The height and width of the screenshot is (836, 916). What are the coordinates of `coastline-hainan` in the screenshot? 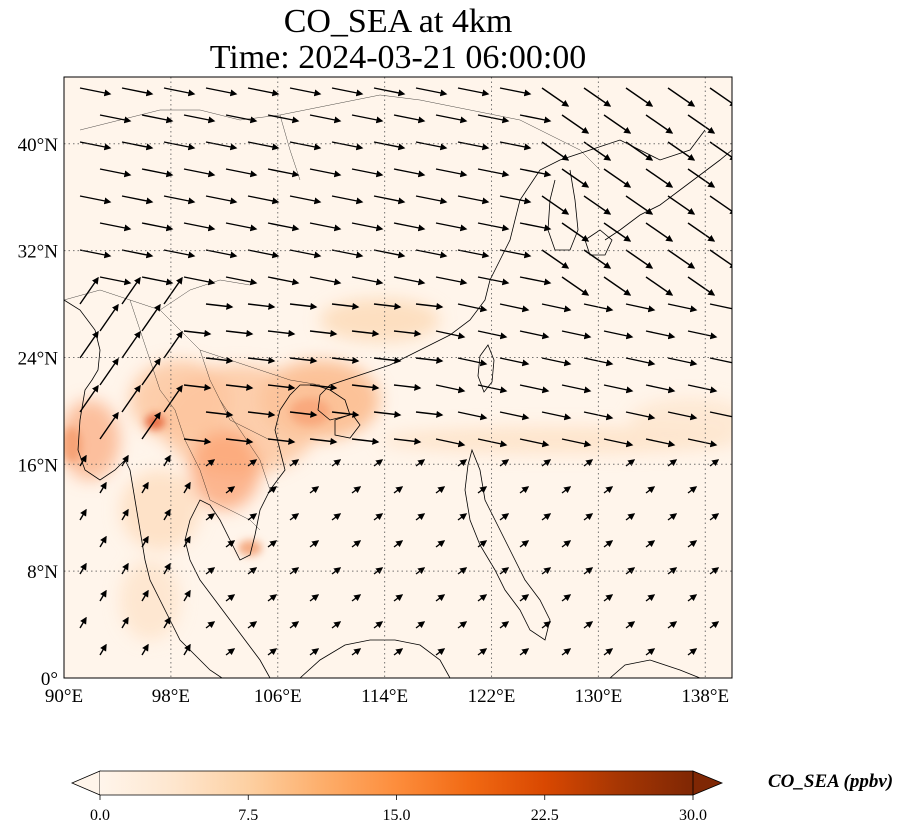 It's located at (347, 426).